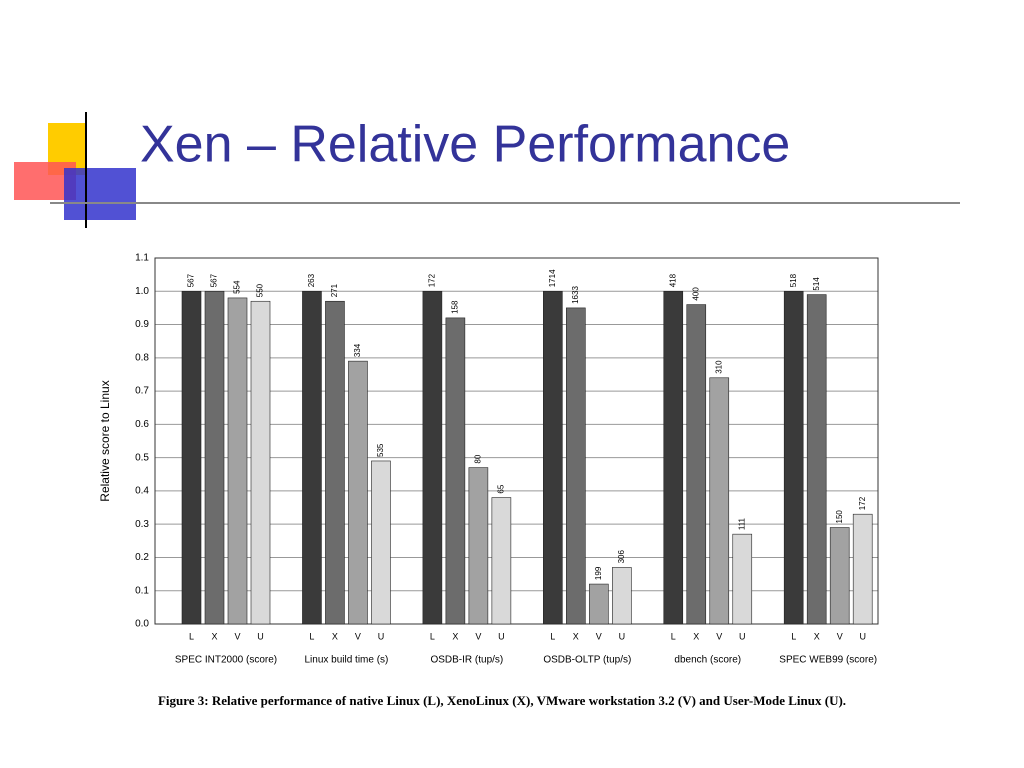 This screenshot has width=1024, height=768. I want to click on bar-score-label: 199, so click(598, 573).